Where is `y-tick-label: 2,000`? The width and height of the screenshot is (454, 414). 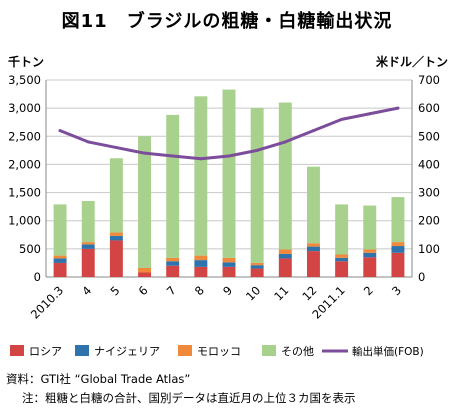
y-tick-label: 2,000 is located at coordinates (24, 164).